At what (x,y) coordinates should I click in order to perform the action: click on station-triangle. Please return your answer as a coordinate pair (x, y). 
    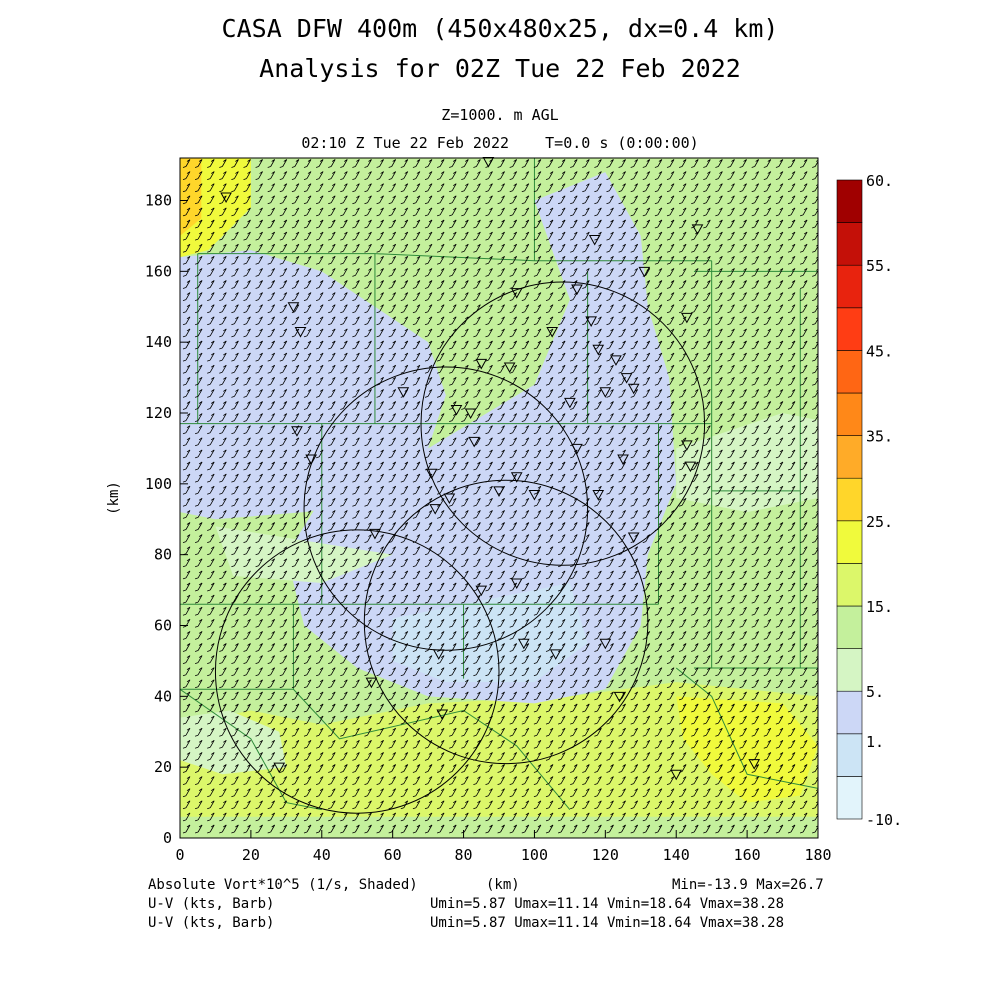
    Looking at the image, I should click on (516, 477).